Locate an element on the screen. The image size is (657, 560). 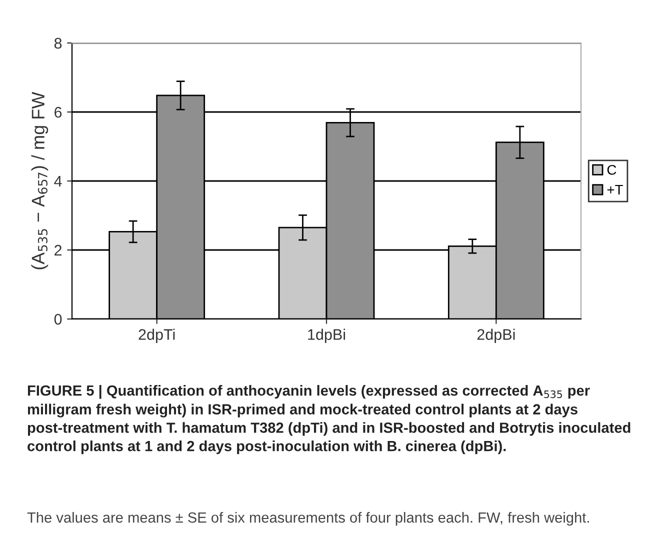
caption: FIGURE 5 | Quantification of anthocyanin levels (expressed as corrected A$_{535}$ per milligram fresh weight) in ISR-primed and mock-treated control plants at 2 days post-treatment with T. hamatum T382 (dpTi) and in ISR-boosted and Botrytis inoculated control plants at 1 and 2 days post-inoculation with B. cinerea (dpBi). is located at coordinates (329, 419).